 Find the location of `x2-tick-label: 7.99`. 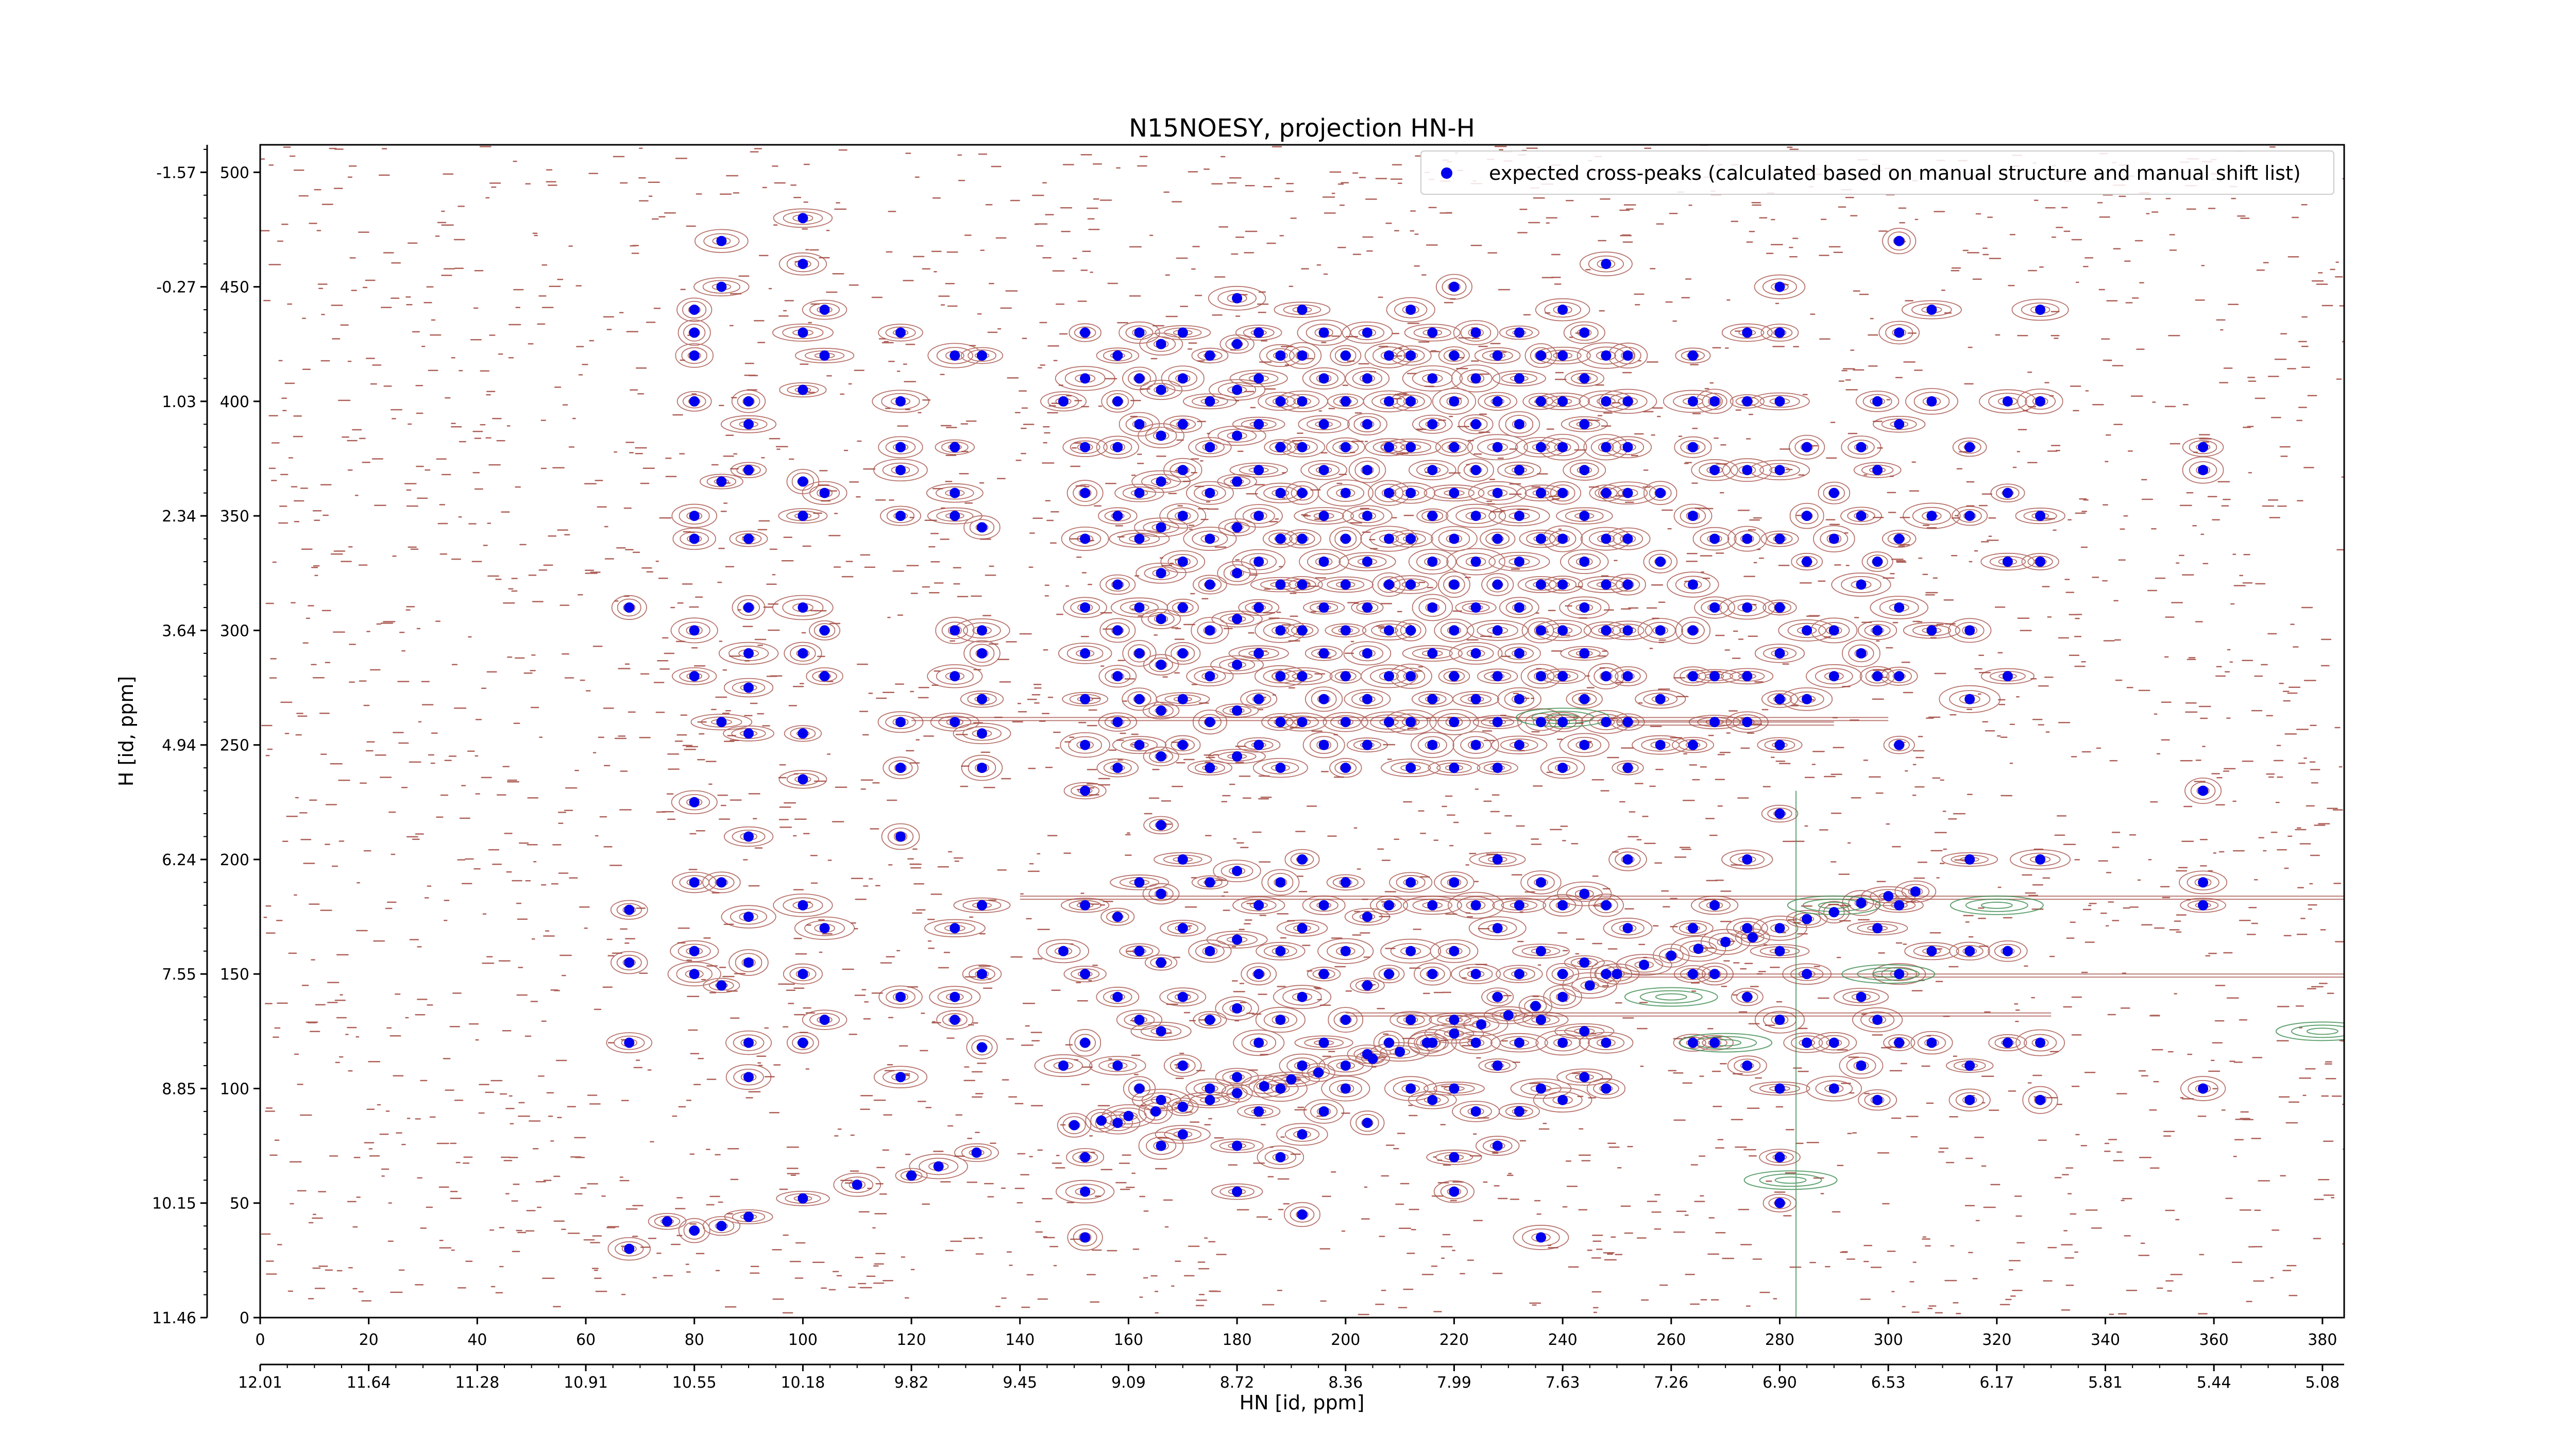

x2-tick-label: 7.99 is located at coordinates (1454, 1383).